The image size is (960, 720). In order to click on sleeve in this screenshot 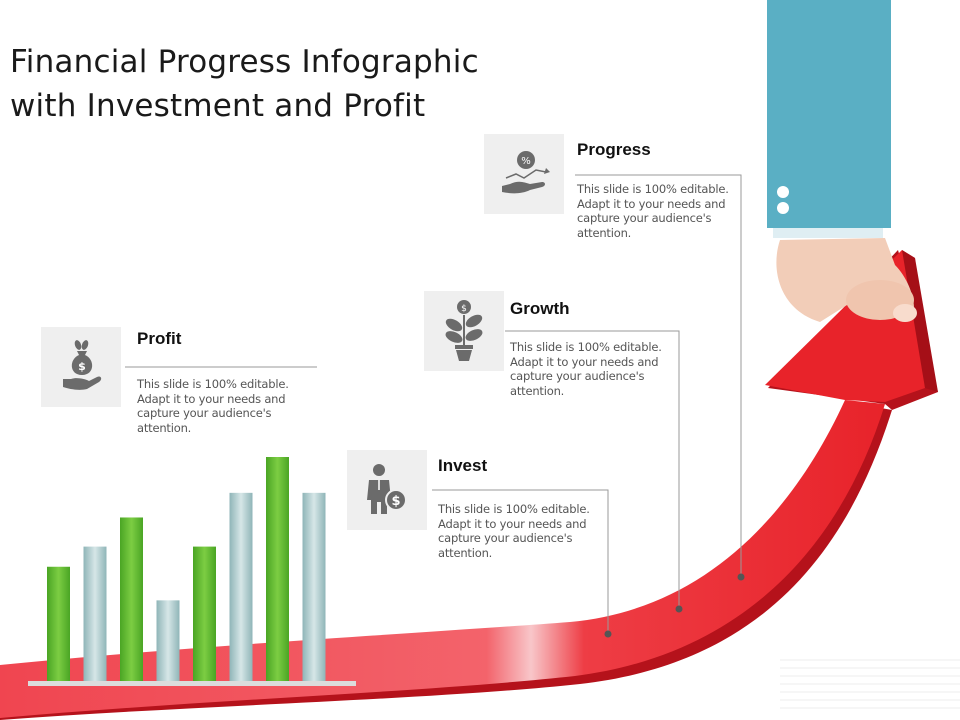, I will do `click(829, 119)`.